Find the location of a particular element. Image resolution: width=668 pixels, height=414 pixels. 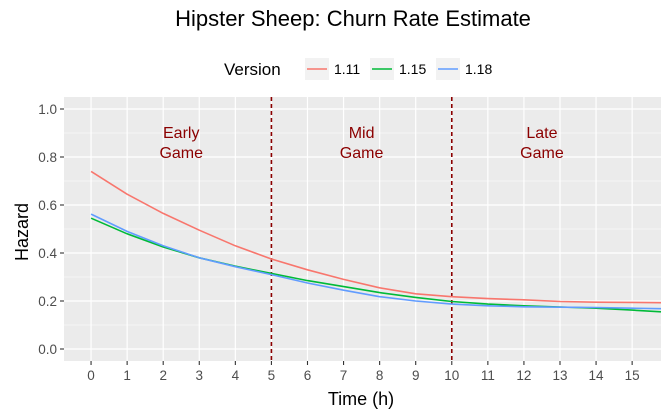

x-tick-label: 10 is located at coordinates (451, 375).